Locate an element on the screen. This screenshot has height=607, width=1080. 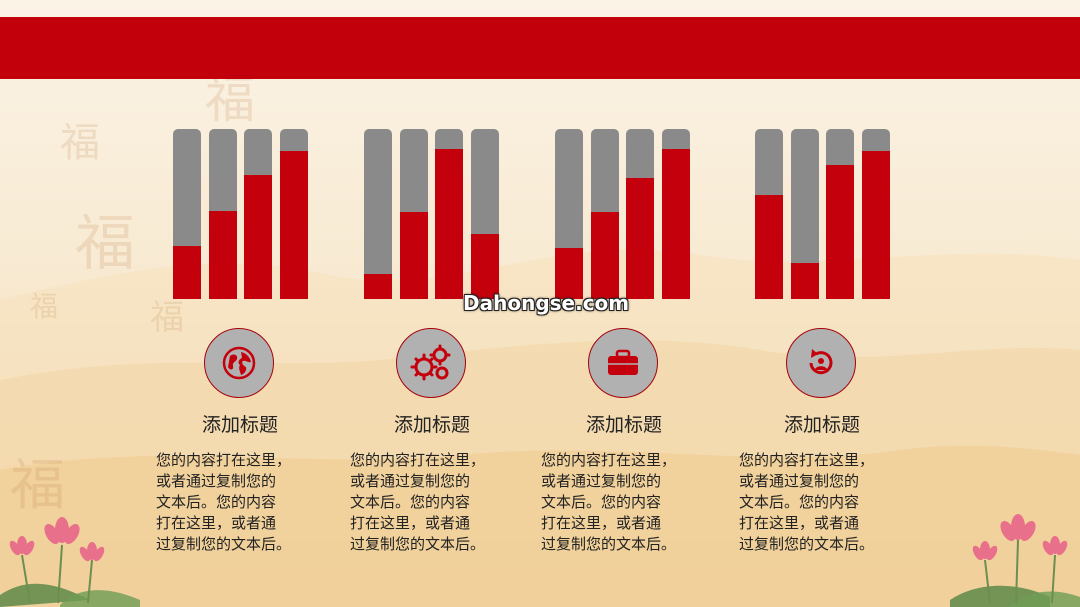
section-title-4: 添加标题 is located at coordinates (821, 425).